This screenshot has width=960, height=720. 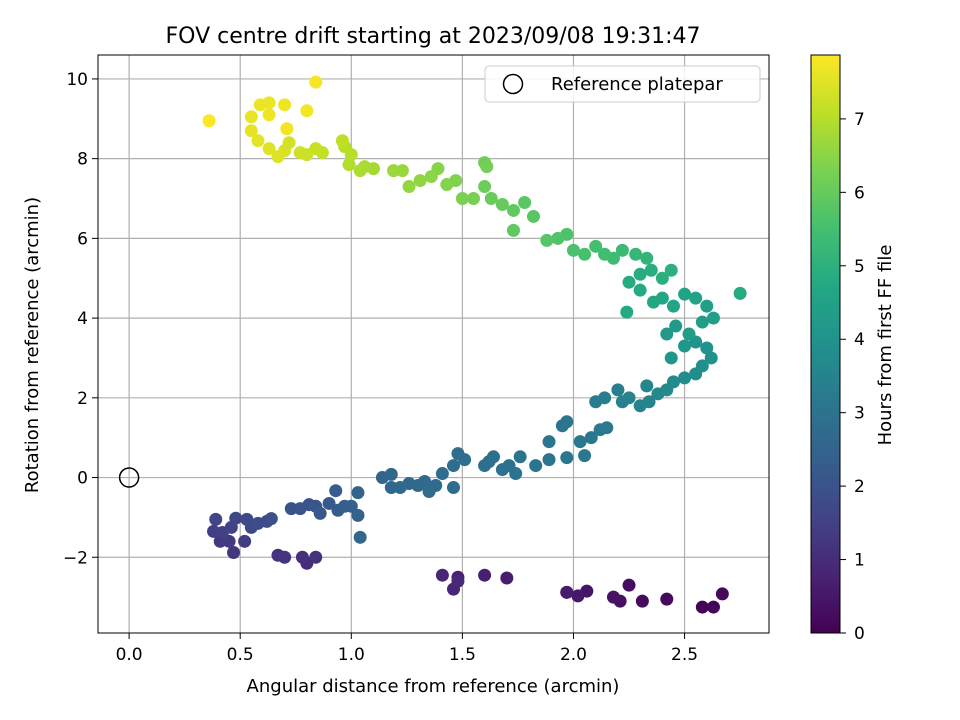 I want to click on reference-marker-group, so click(x=129, y=477).